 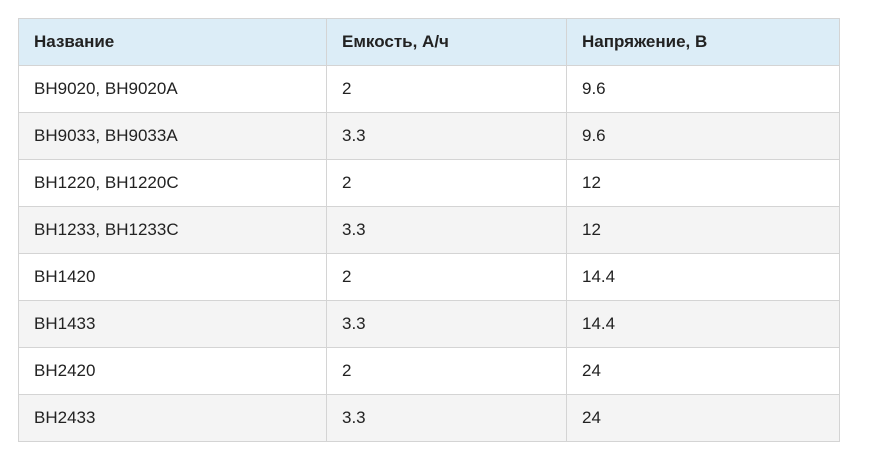 What do you see at coordinates (172, 136) in the screenshot?
I see `table-cell: BH9033, BH9033A` at bounding box center [172, 136].